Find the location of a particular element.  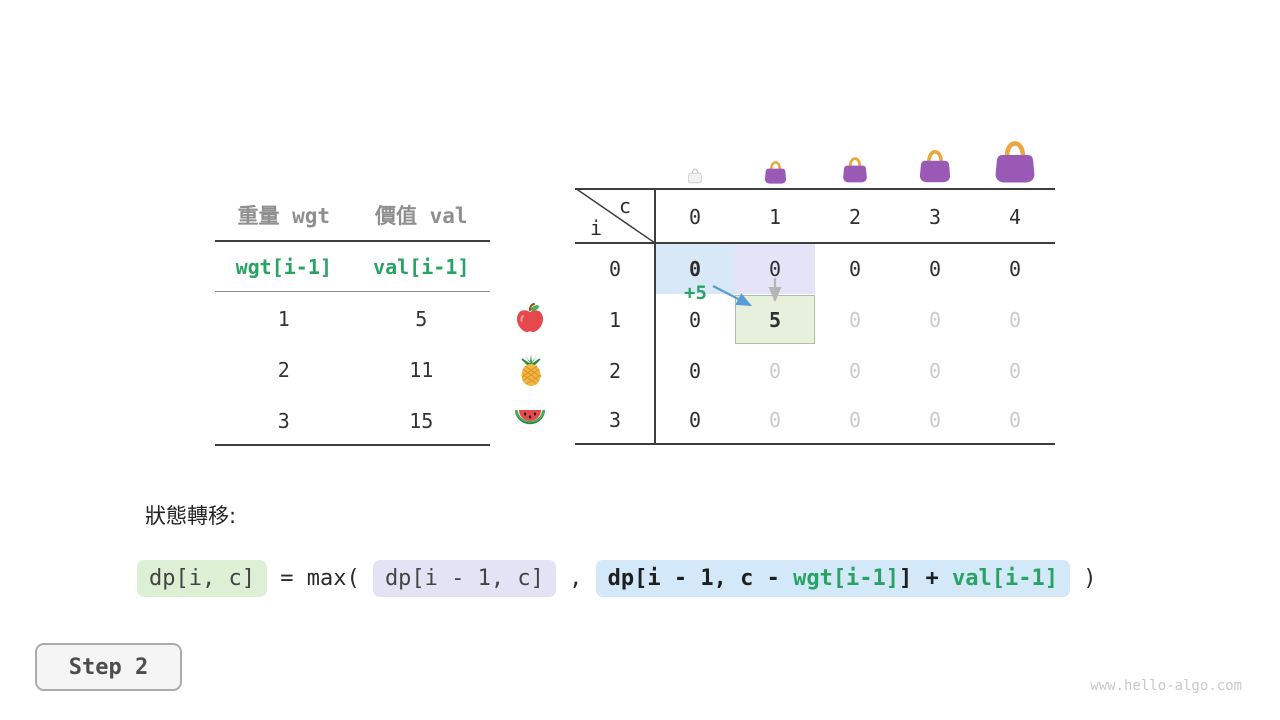

col-header-c1: 1 is located at coordinates (775, 217).